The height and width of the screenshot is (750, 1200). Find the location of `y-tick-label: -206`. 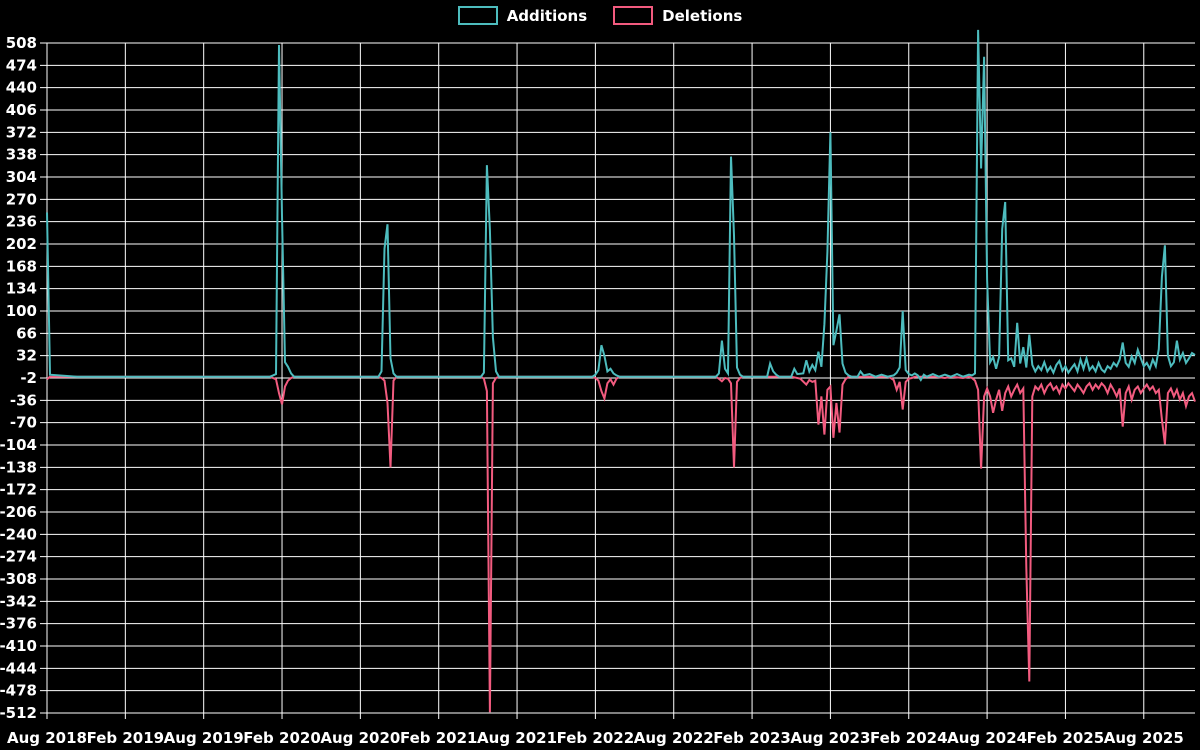

y-tick-label: -206 is located at coordinates (18, 512).